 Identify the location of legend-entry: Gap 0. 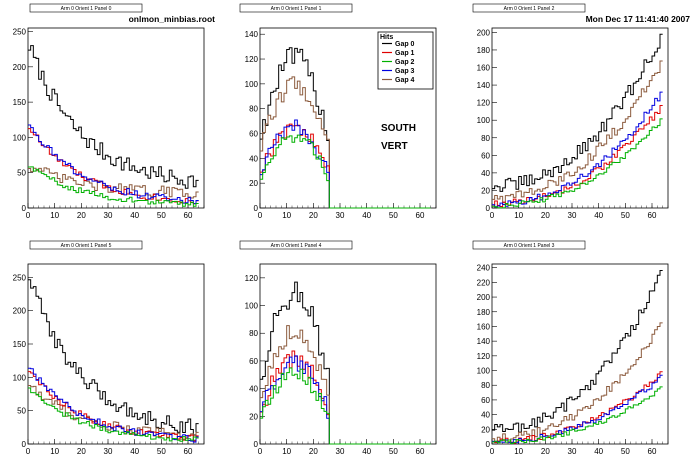
(405, 44).